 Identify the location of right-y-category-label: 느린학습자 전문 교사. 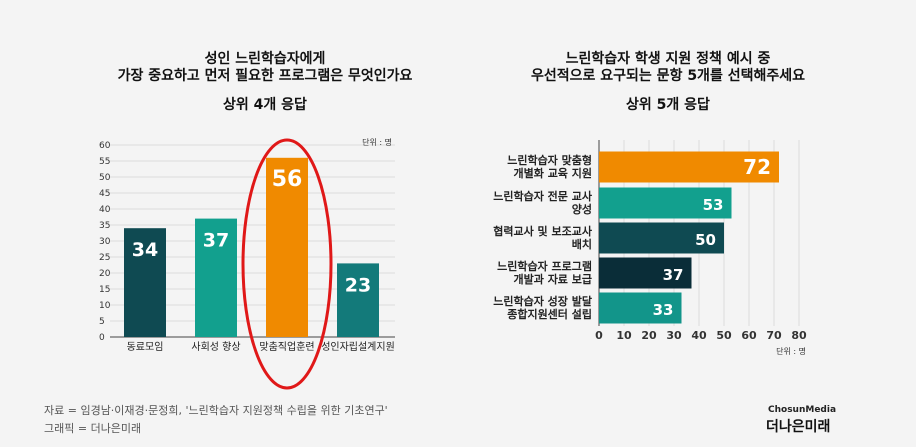
(543, 196).